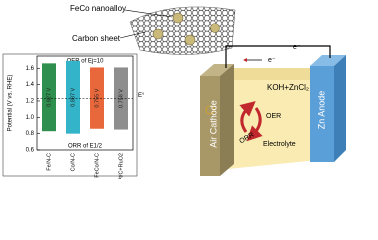  I want to click on gap-label: 0.755 V, so click(97, 97).